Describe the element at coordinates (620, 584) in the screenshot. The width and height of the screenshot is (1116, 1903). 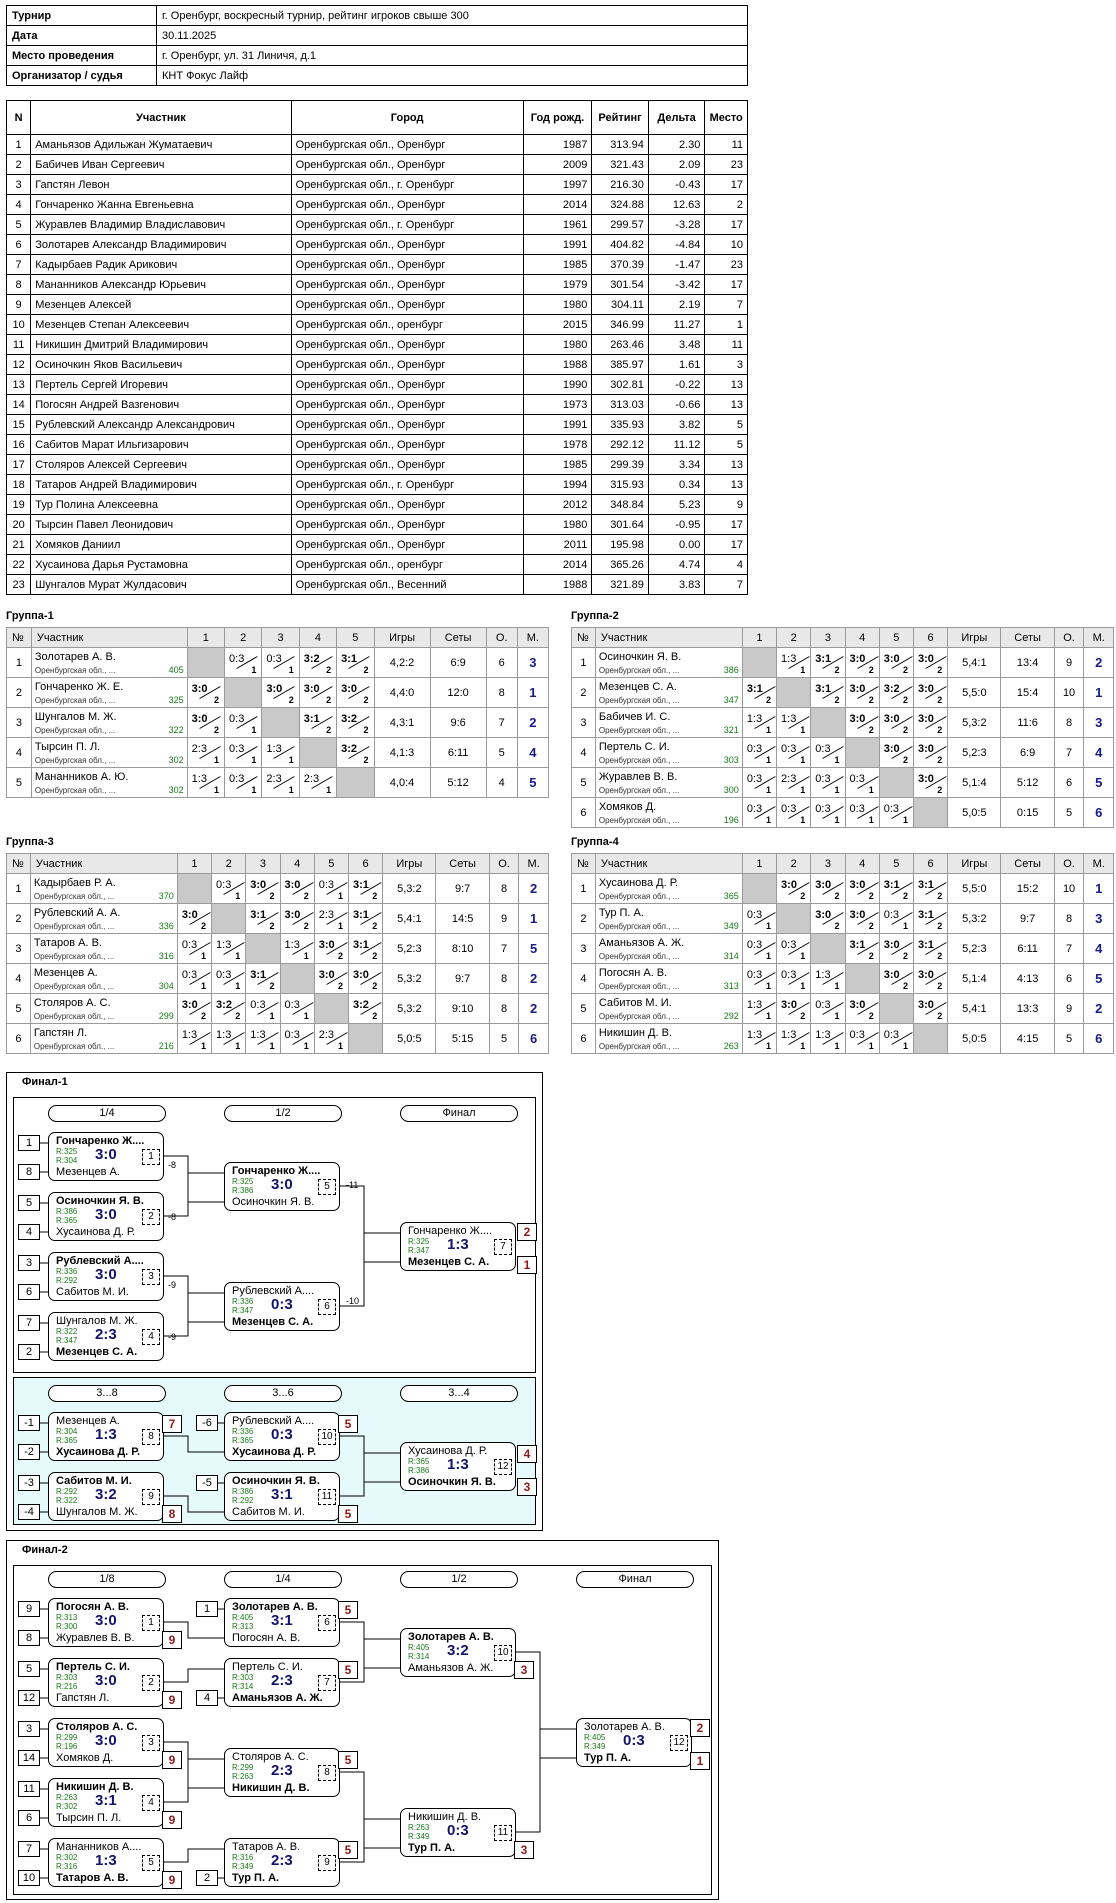
I see `player-rating: 321.89` at that location.